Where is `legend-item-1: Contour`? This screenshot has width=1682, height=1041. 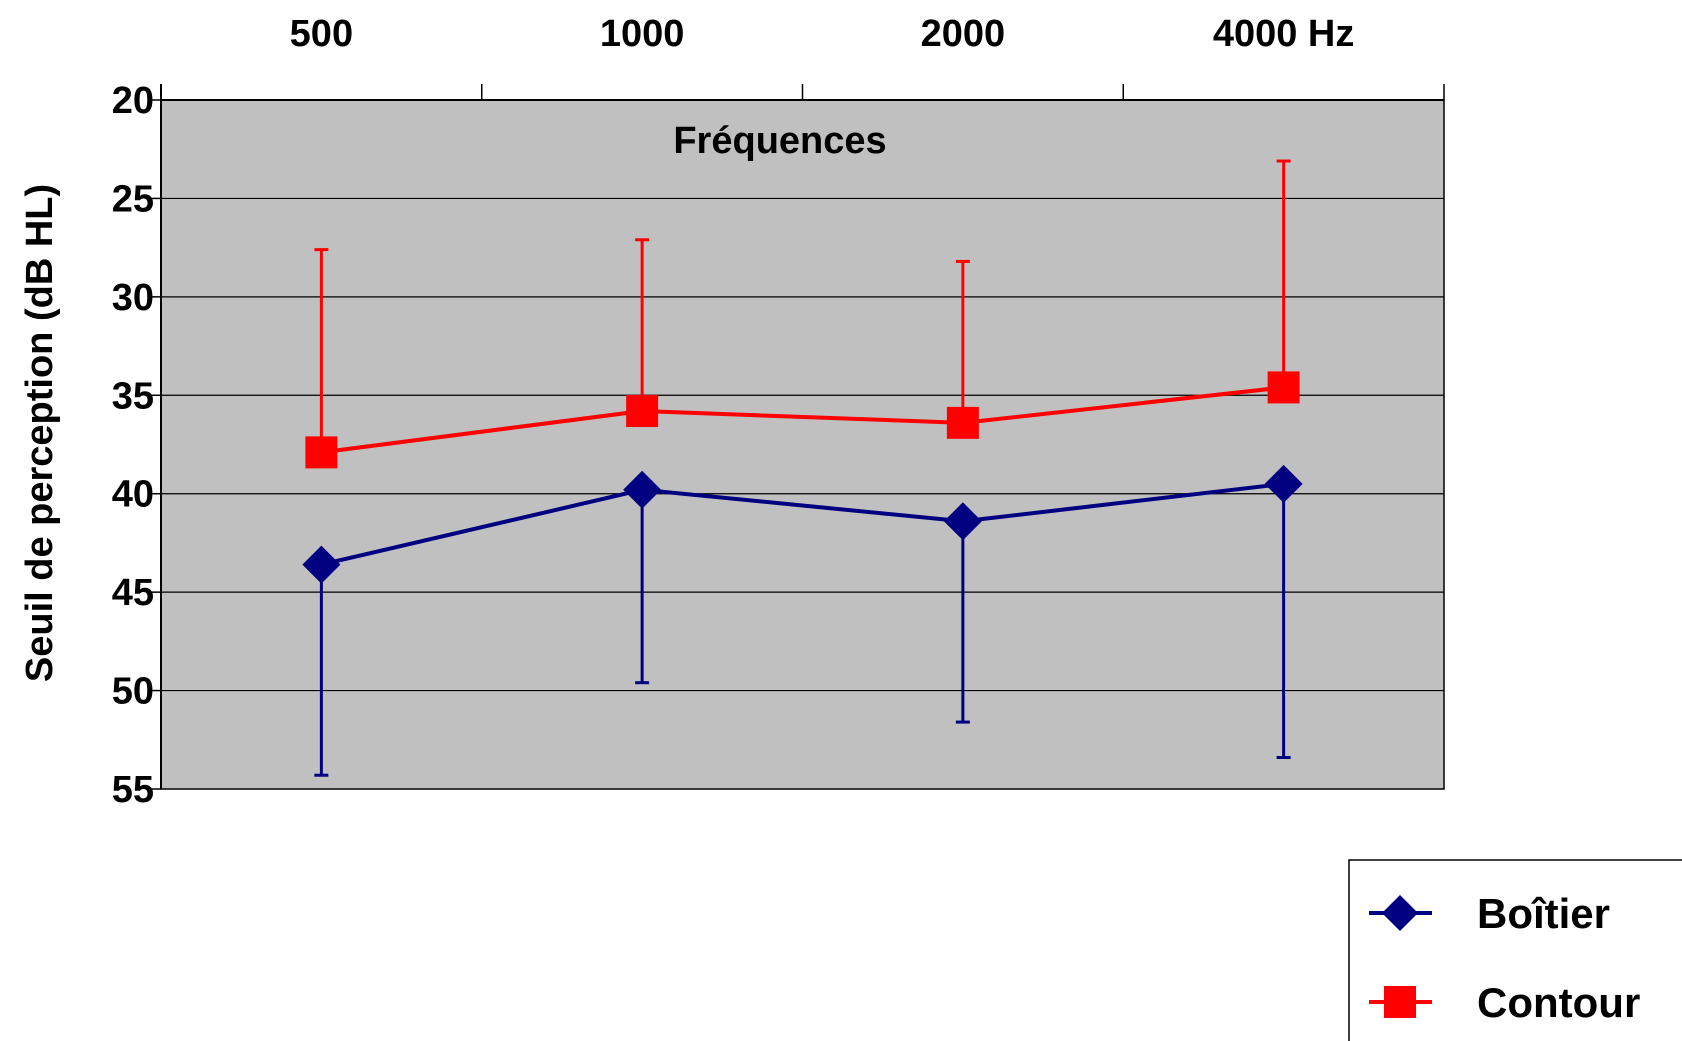 legend-item-1: Contour is located at coordinates (1504, 1002).